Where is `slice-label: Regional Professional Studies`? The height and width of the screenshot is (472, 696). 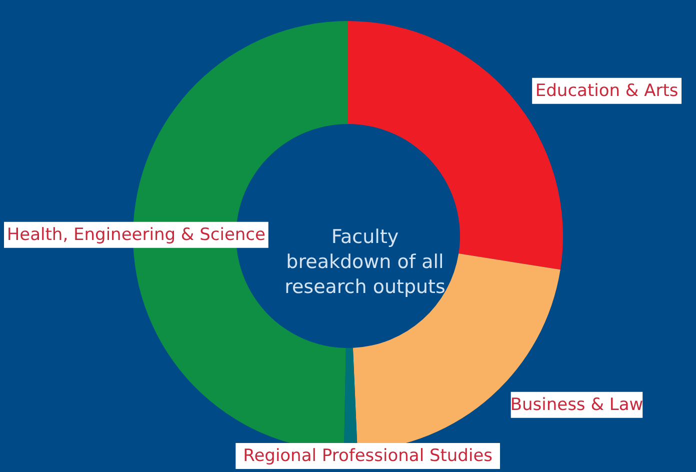 slice-label: Regional Professional Studies is located at coordinates (368, 456).